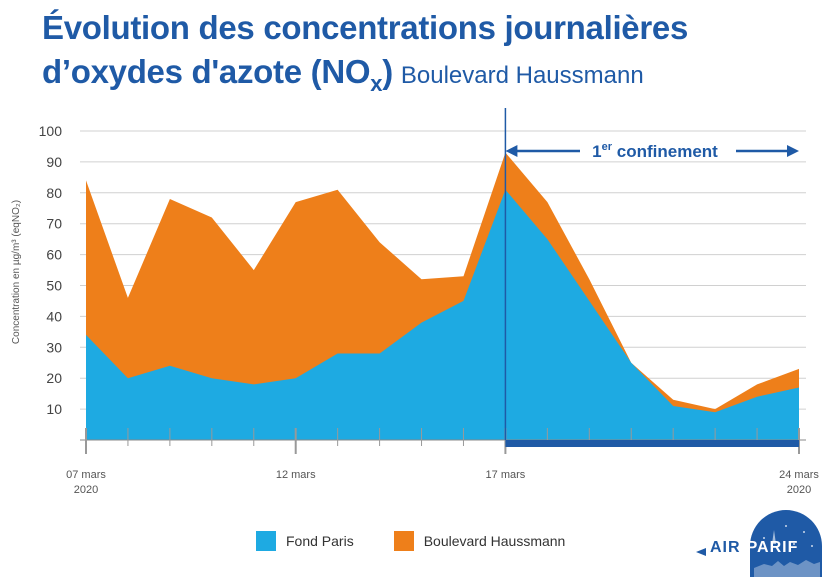 Image resolution: width=834 pixels, height=580 pixels. What do you see at coordinates (494, 541) in the screenshot?
I see `legend-label-haussmann: Boulevard Haussmann` at bounding box center [494, 541].